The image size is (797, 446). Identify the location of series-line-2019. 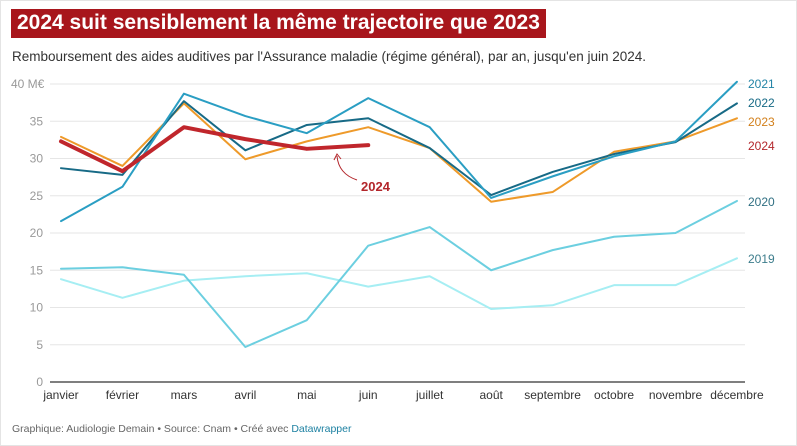
(399, 283).